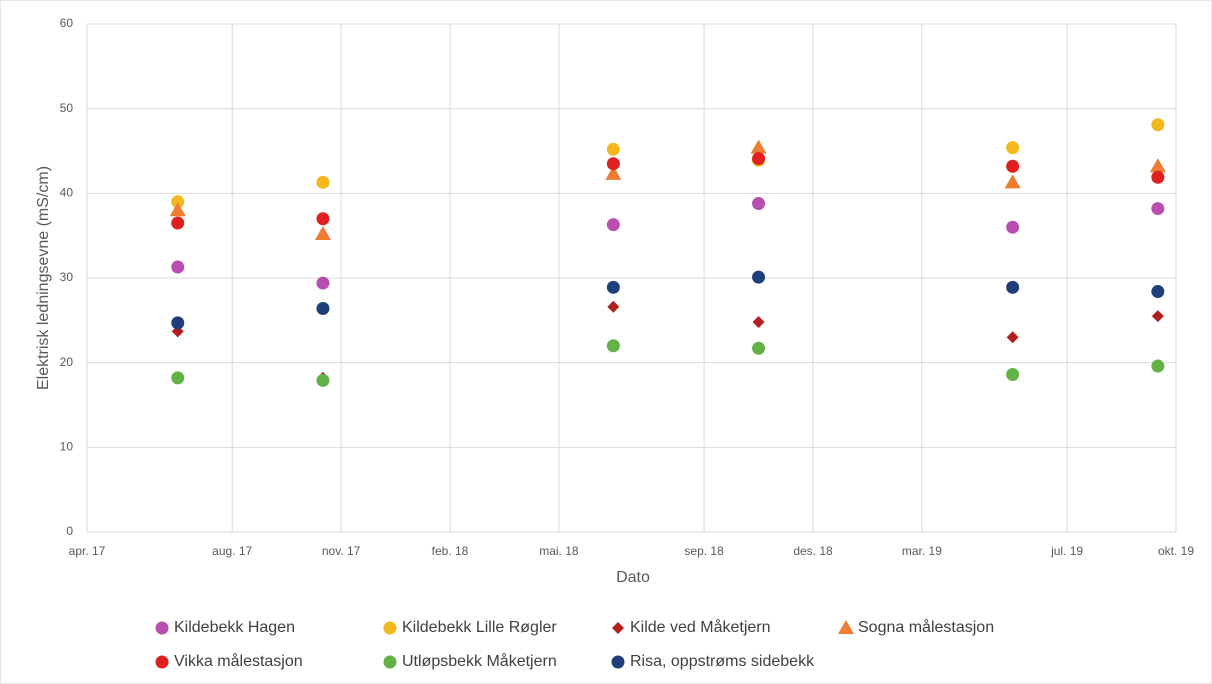 This screenshot has width=1212, height=684. Describe the element at coordinates (1066, 551) in the screenshot. I see `x-tick-label: jul. 19` at that location.